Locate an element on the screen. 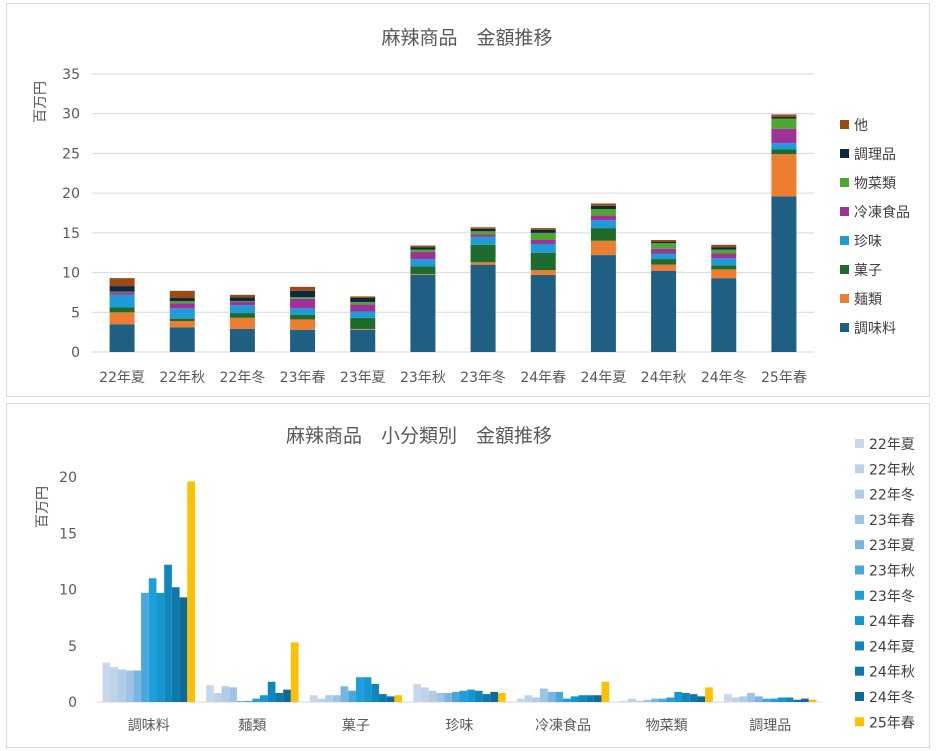  chart2-legend-label: 23年春 is located at coordinates (892, 521).